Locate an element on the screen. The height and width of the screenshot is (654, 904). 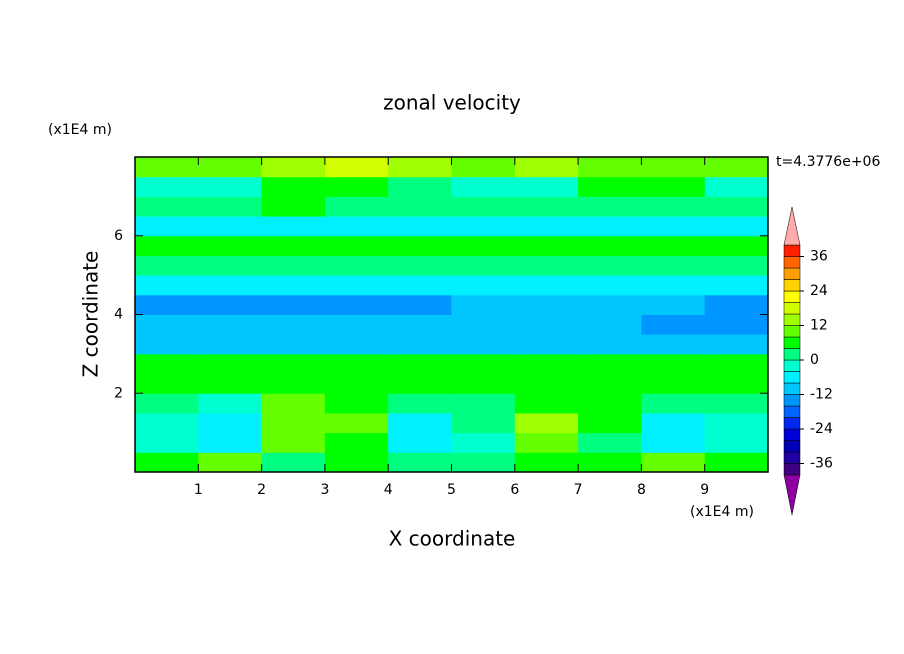
colorbar-under is located at coordinates (792, 495).